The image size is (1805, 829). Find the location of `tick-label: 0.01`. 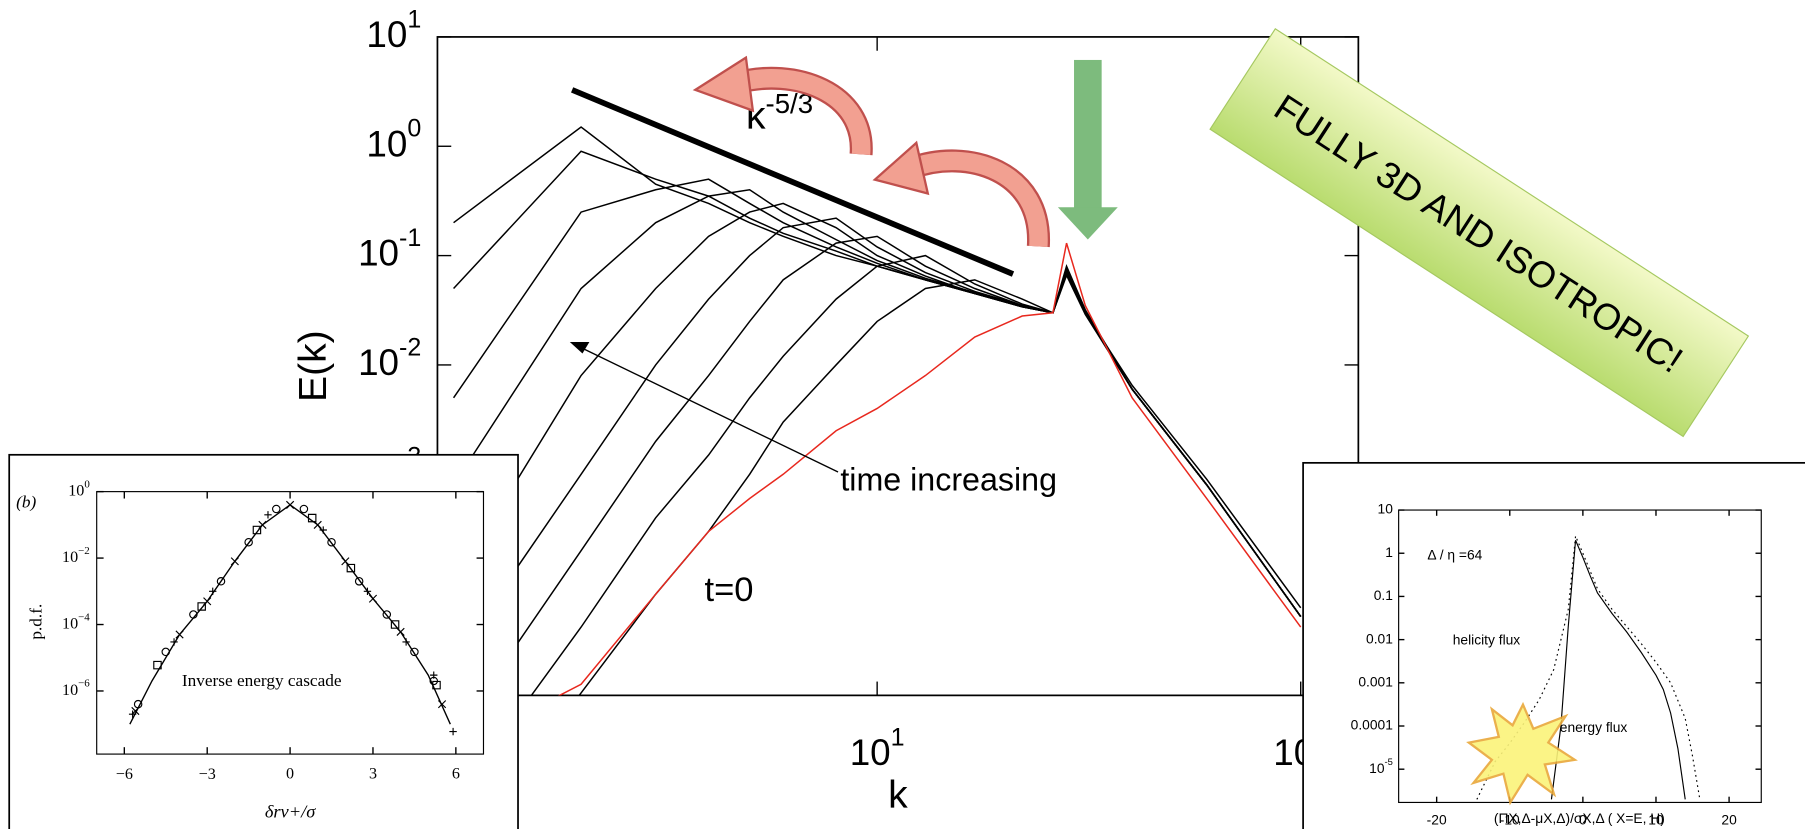

tick-label: 0.01 is located at coordinates (1379, 638).